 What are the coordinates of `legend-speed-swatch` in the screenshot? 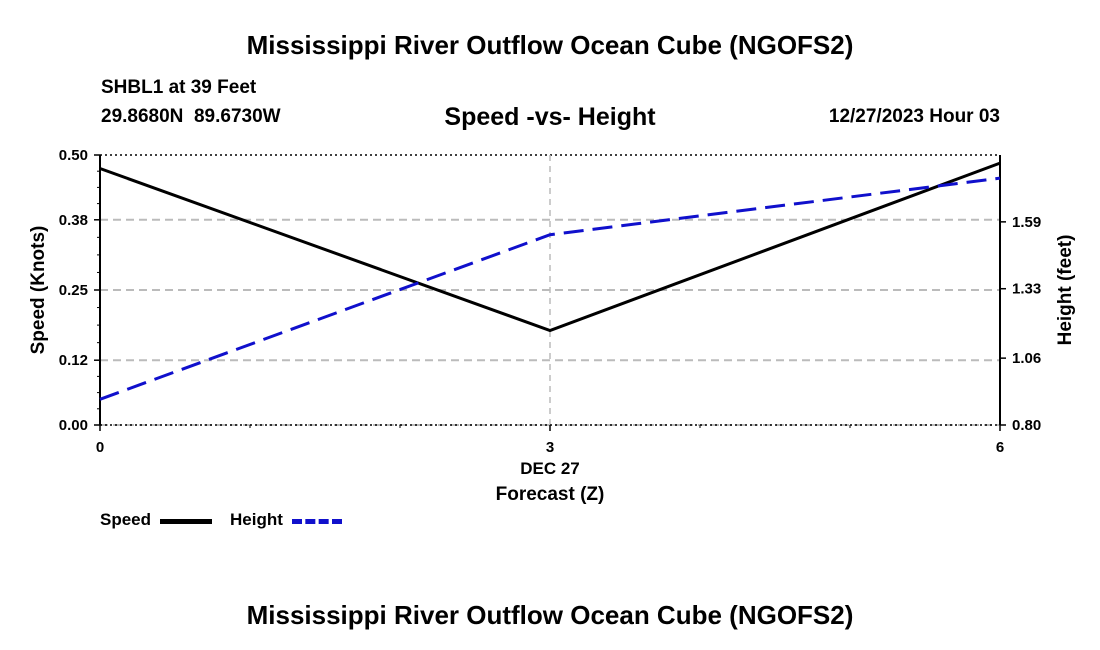 It's located at (186, 521).